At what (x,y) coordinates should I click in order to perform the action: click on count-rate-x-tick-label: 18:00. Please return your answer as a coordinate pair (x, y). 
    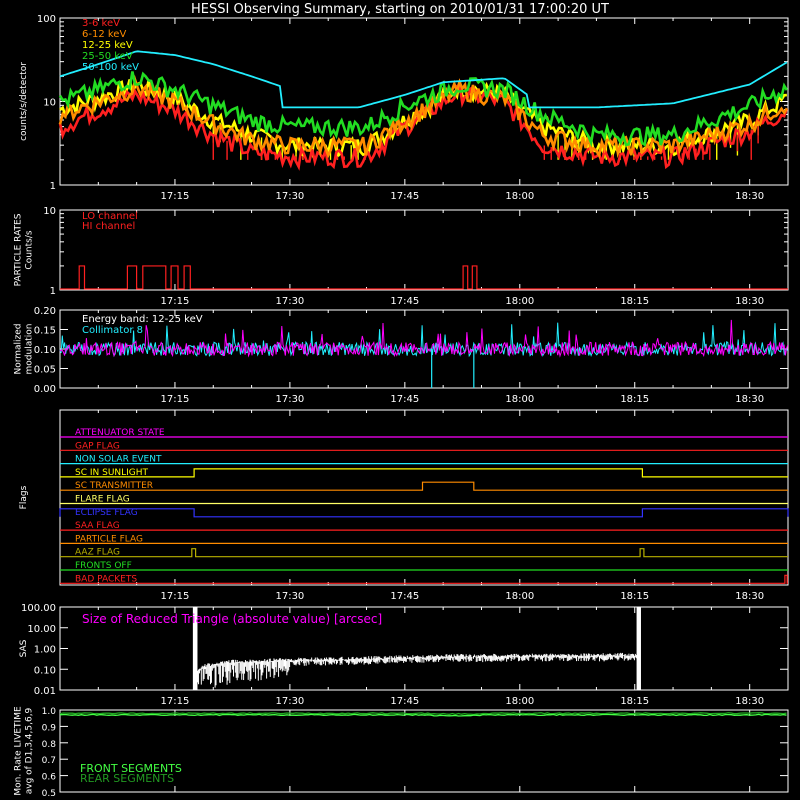
    Looking at the image, I should click on (519, 196).